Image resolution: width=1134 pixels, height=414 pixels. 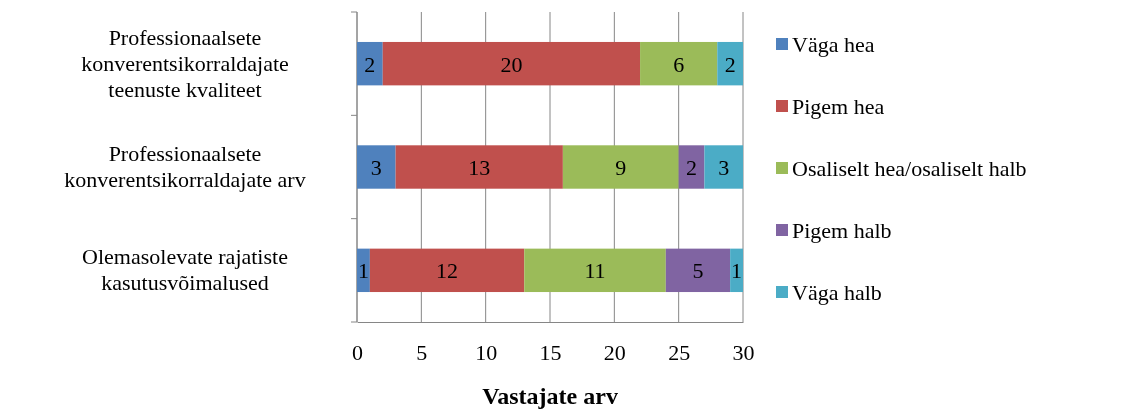 I want to click on legend-label: Väga hea, so click(x=833, y=44).